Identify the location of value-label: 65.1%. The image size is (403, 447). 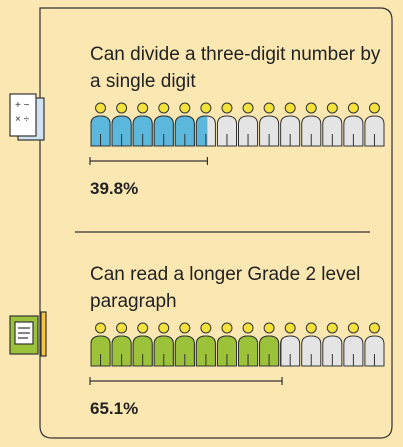
(114, 408).